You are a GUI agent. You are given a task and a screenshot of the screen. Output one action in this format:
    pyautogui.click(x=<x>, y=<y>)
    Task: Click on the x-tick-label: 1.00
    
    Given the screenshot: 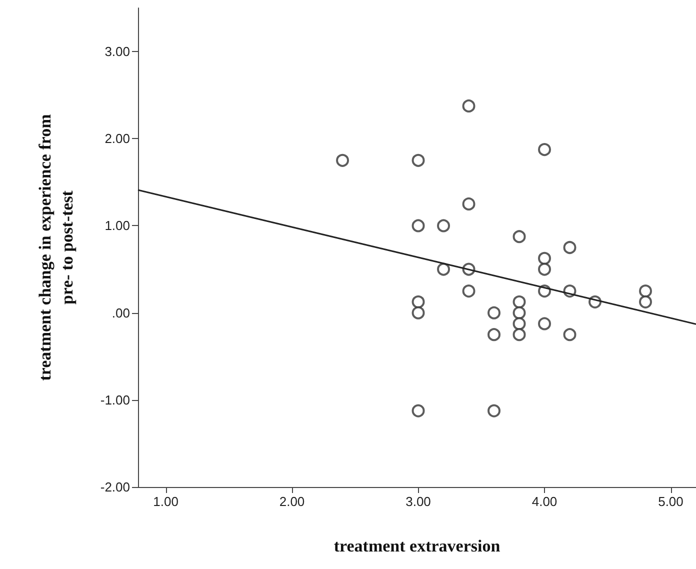 What is the action you would take?
    pyautogui.click(x=165, y=501)
    